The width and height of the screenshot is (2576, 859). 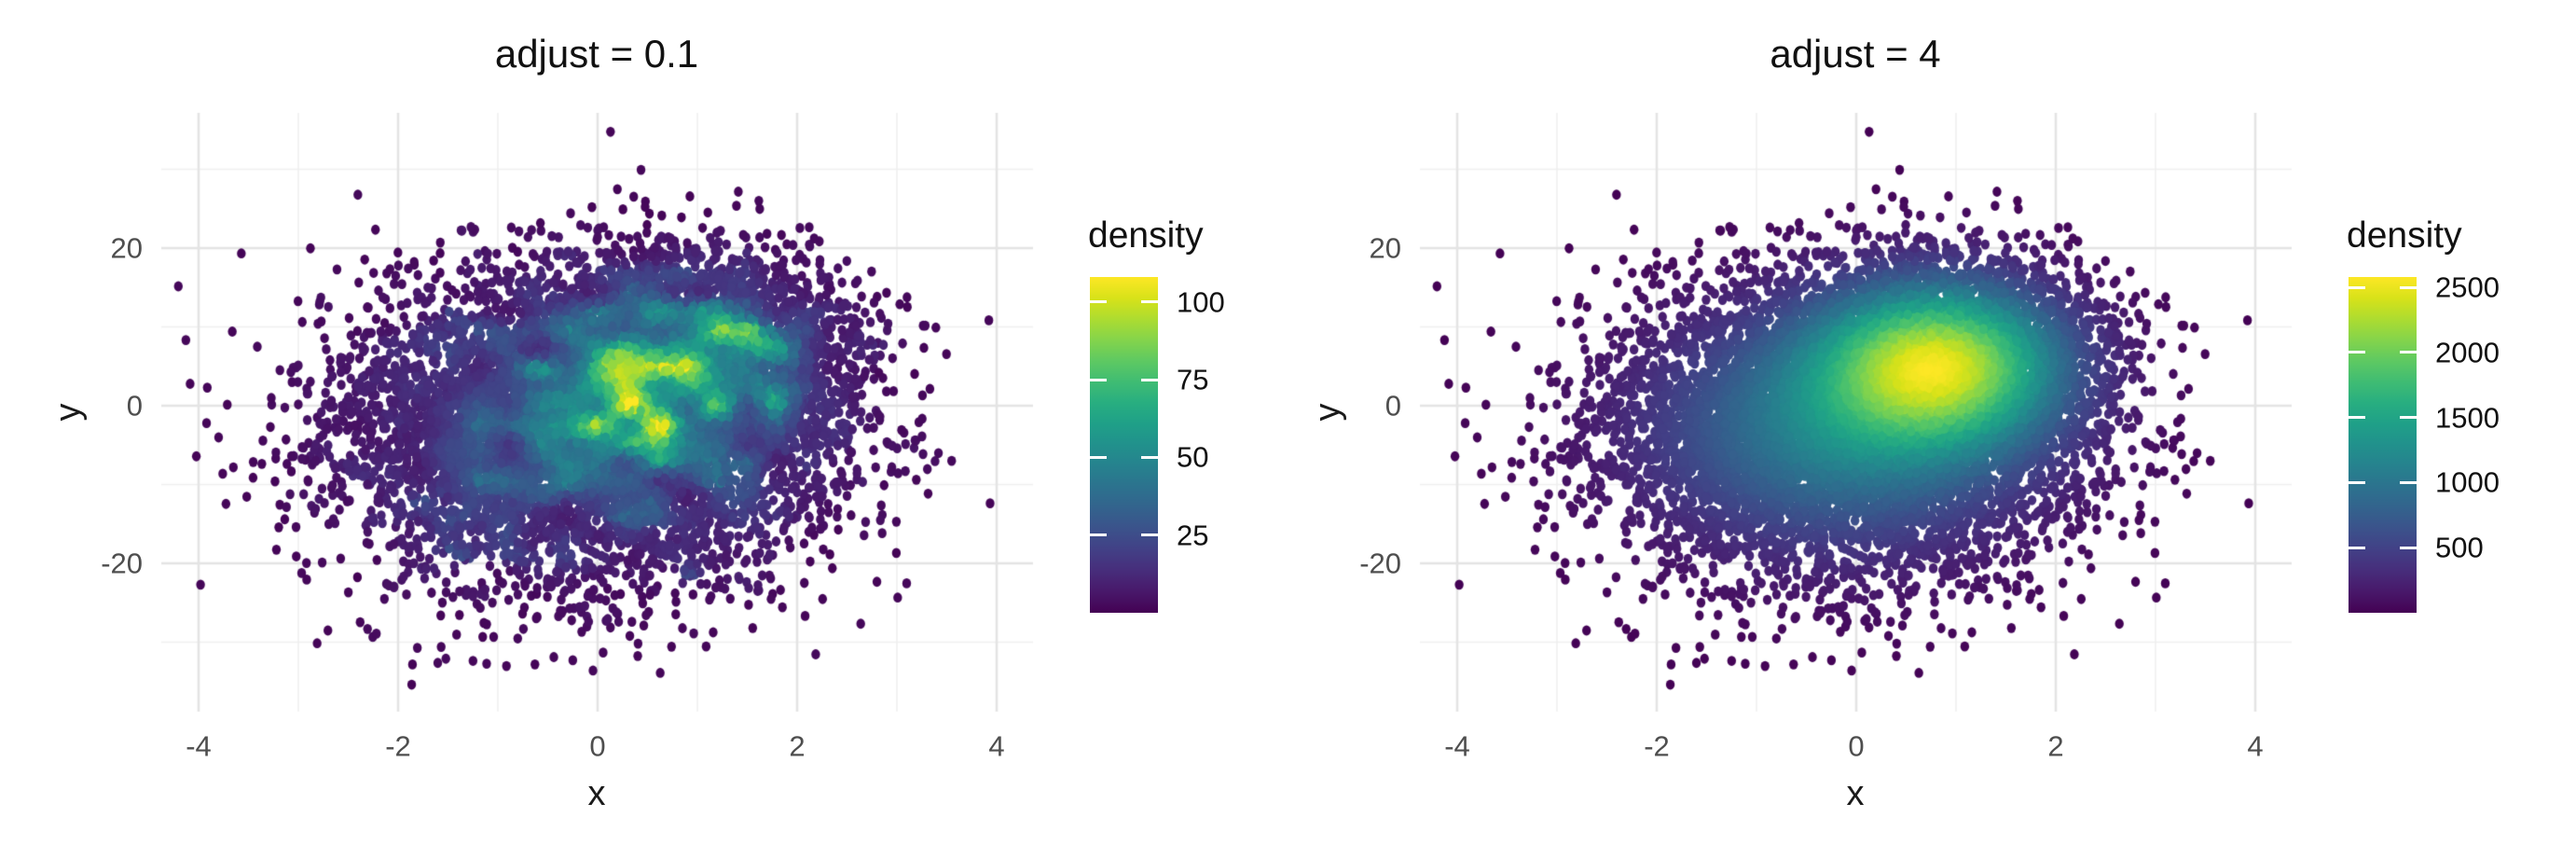 What do you see at coordinates (2467, 482) in the screenshot?
I see `legend-tick-label: 1000` at bounding box center [2467, 482].